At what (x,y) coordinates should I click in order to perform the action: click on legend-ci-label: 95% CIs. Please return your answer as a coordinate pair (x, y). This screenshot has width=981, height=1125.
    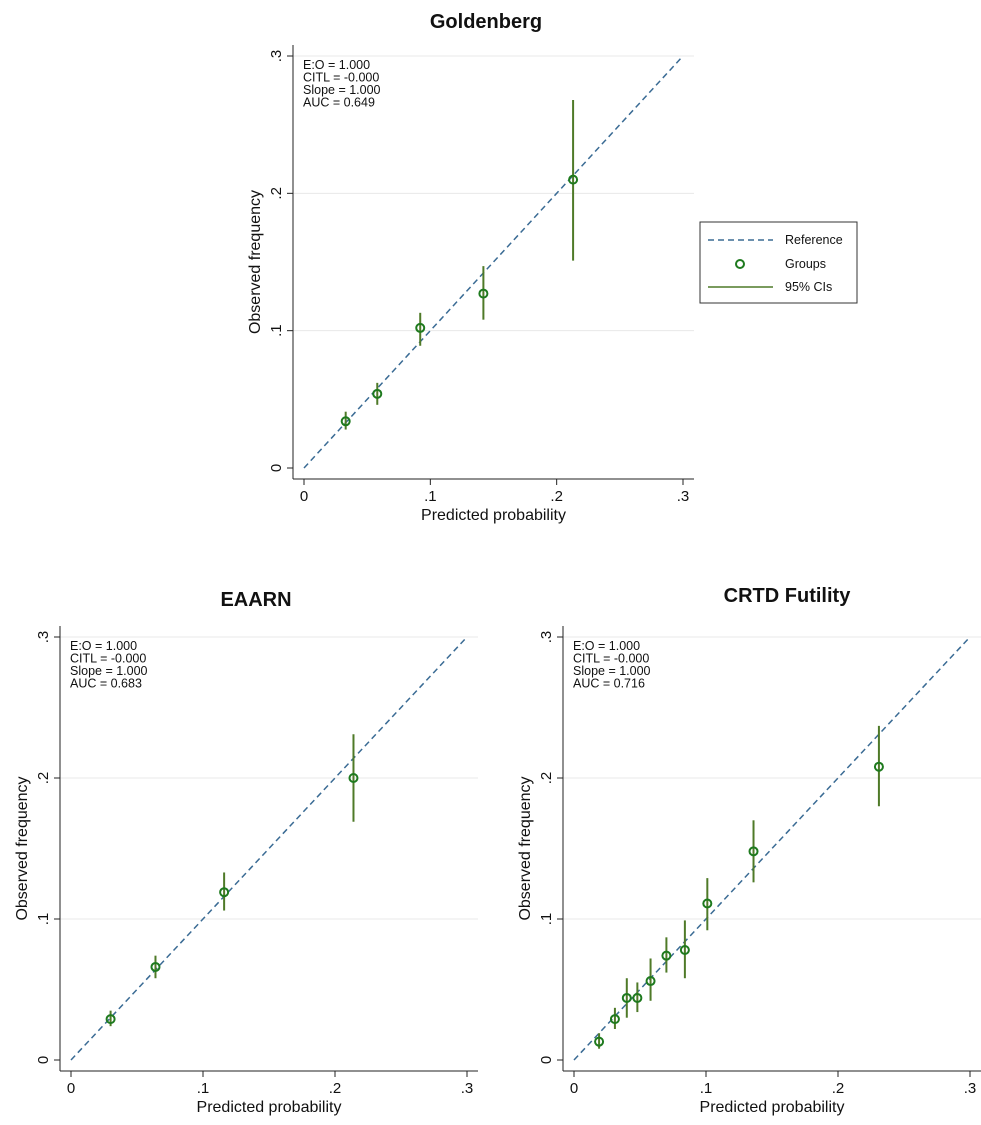
    Looking at the image, I should click on (808, 287).